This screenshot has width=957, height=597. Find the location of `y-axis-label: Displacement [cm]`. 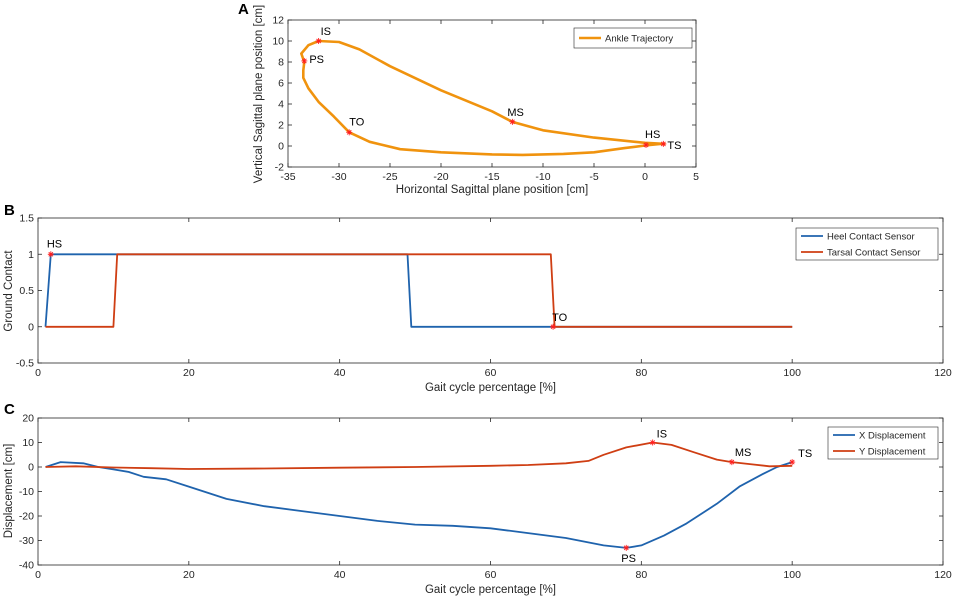

y-axis-label: Displacement [cm] is located at coordinates (9, 491).